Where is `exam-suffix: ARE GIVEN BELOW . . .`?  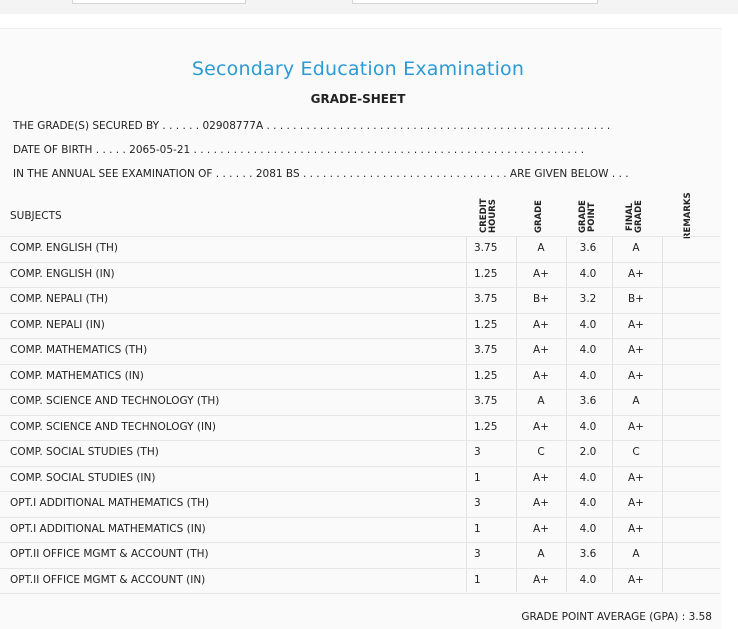 exam-suffix: ARE GIVEN BELOW . . . is located at coordinates (569, 174).